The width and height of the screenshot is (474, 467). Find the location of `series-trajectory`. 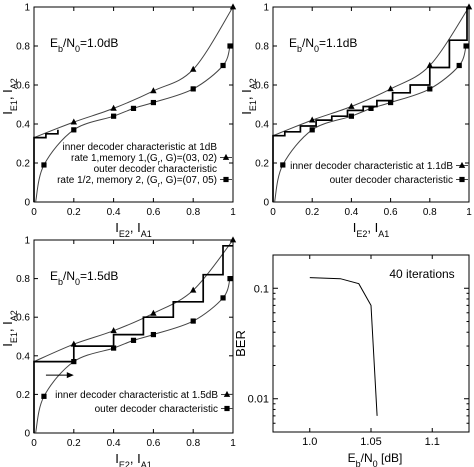

series-trajectory is located at coordinates (46, 165).